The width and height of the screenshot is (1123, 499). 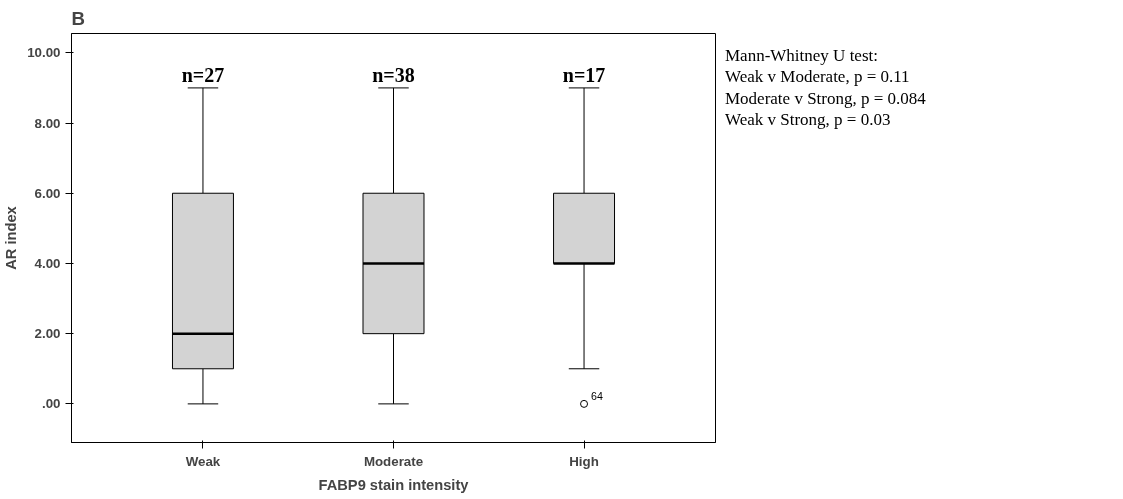 I want to click on y-tick-label: 6.00, so click(x=47, y=193).